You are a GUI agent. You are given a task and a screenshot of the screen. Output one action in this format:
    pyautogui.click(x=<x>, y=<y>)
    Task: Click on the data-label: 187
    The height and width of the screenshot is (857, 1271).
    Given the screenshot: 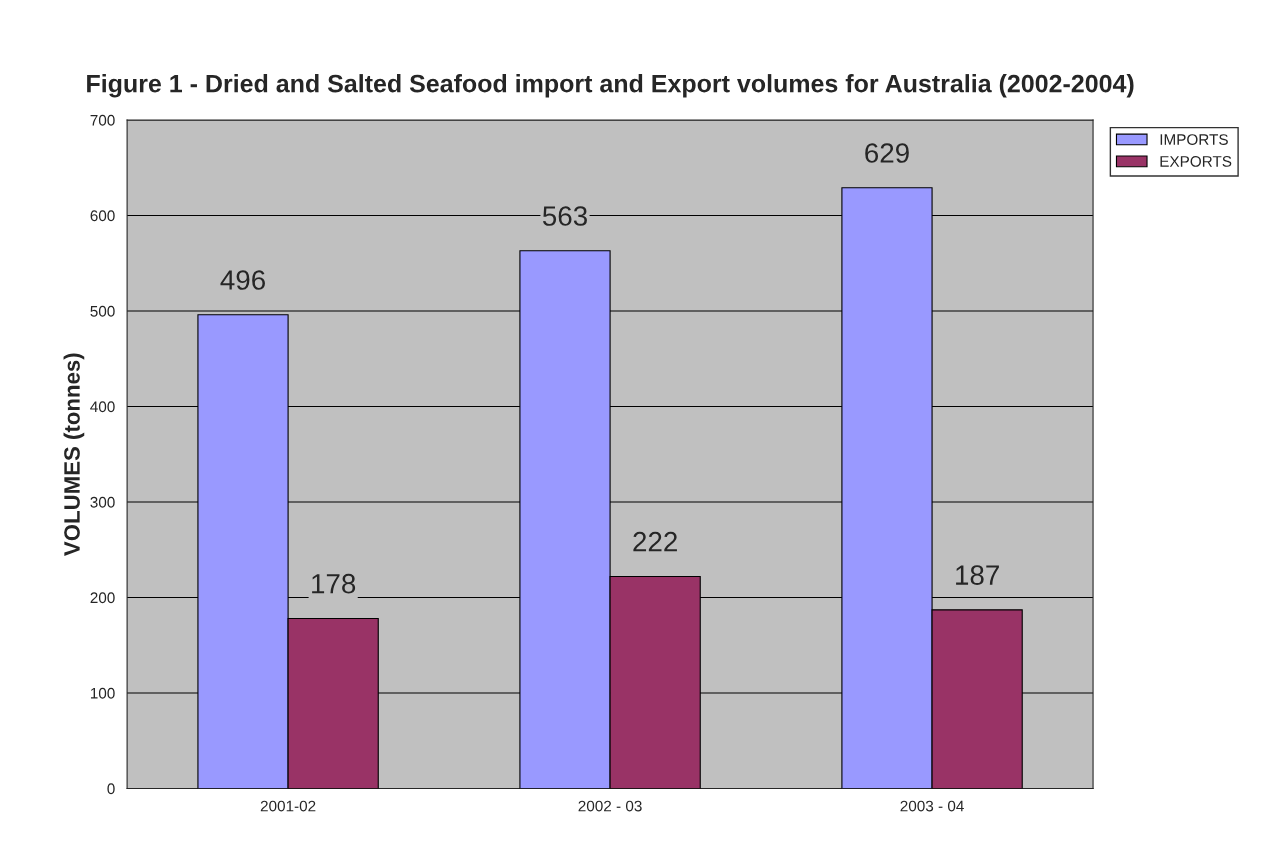 What is the action you would take?
    pyautogui.click(x=977, y=575)
    